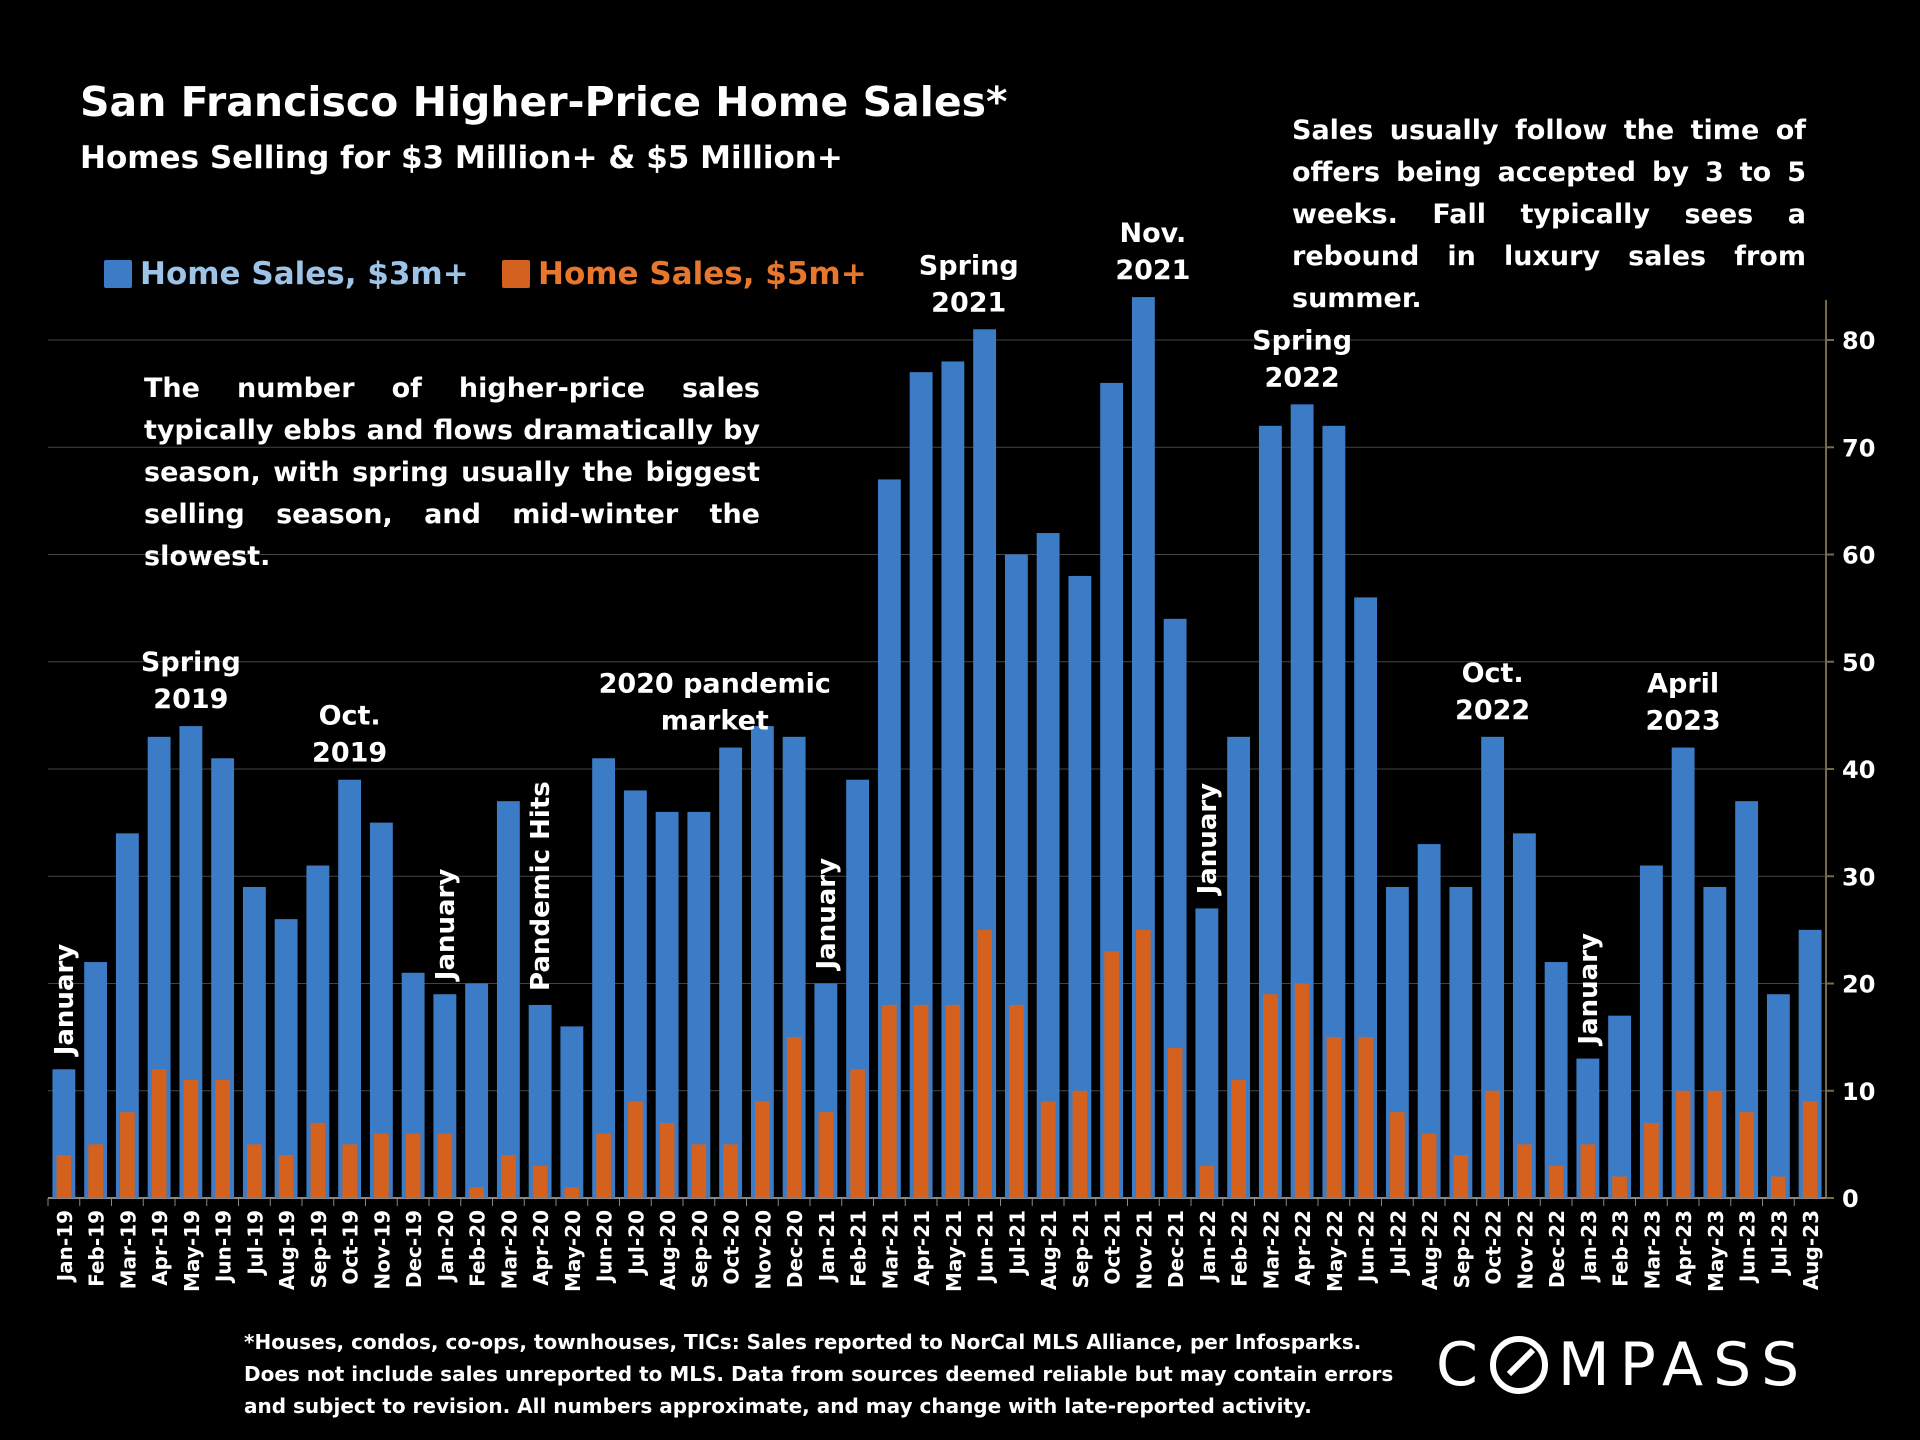  I want to click on annotation-label: Pandemic Hits, so click(541, 886).